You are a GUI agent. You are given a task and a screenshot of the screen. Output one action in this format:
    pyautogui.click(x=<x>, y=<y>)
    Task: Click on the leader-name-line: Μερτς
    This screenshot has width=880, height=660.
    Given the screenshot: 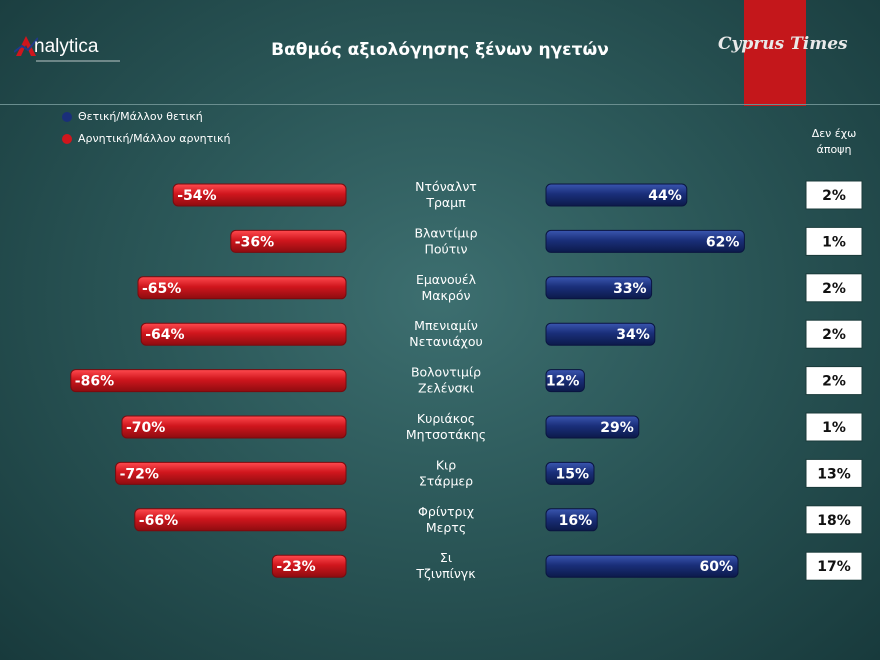 What is the action you would take?
    pyautogui.click(x=446, y=527)
    